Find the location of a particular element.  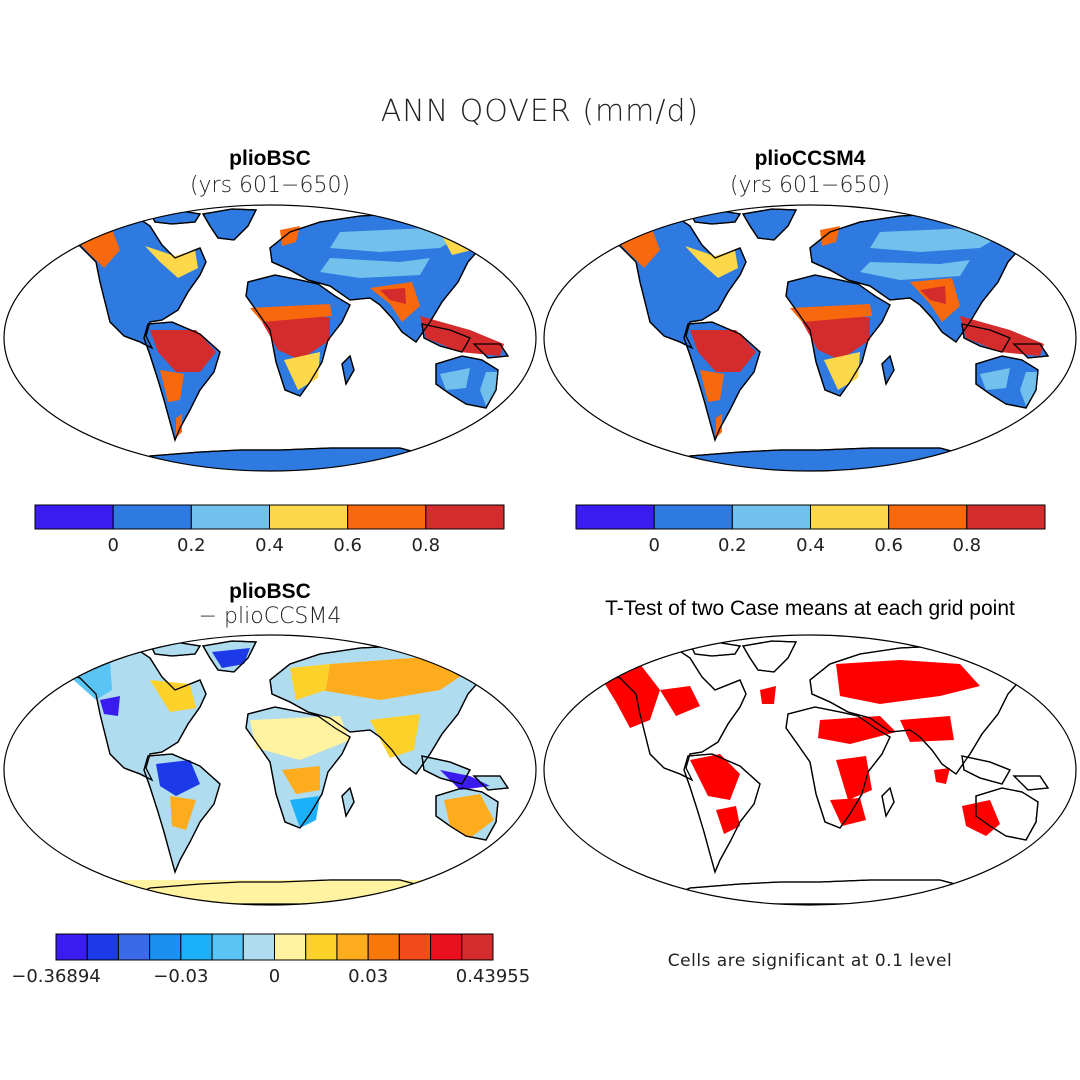

colorbar-2-tick-label: 0.6 is located at coordinates (888, 545).